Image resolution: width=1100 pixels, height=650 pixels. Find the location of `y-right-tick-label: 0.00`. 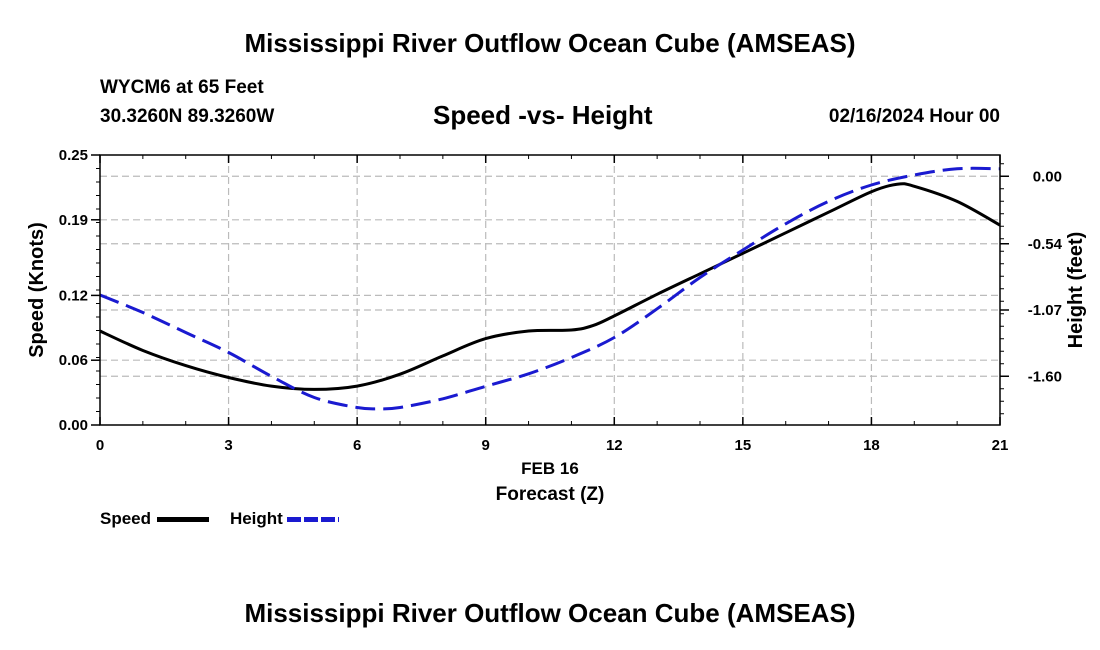

y-right-tick-label: 0.00 is located at coordinates (1047, 176).